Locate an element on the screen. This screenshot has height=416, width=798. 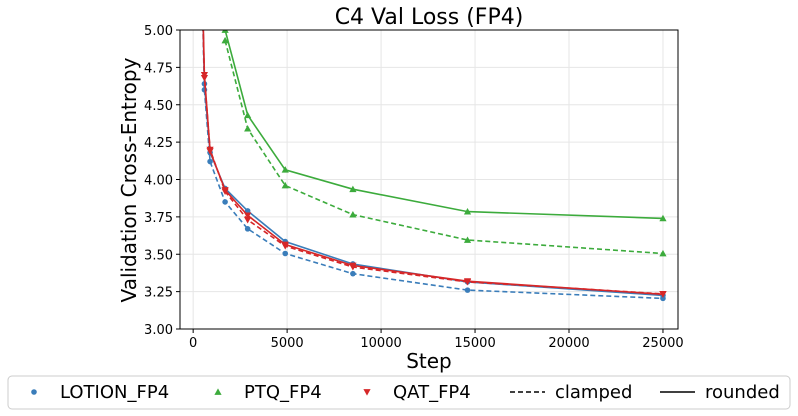
y-tick-label: 5.00 is located at coordinates (158, 31).